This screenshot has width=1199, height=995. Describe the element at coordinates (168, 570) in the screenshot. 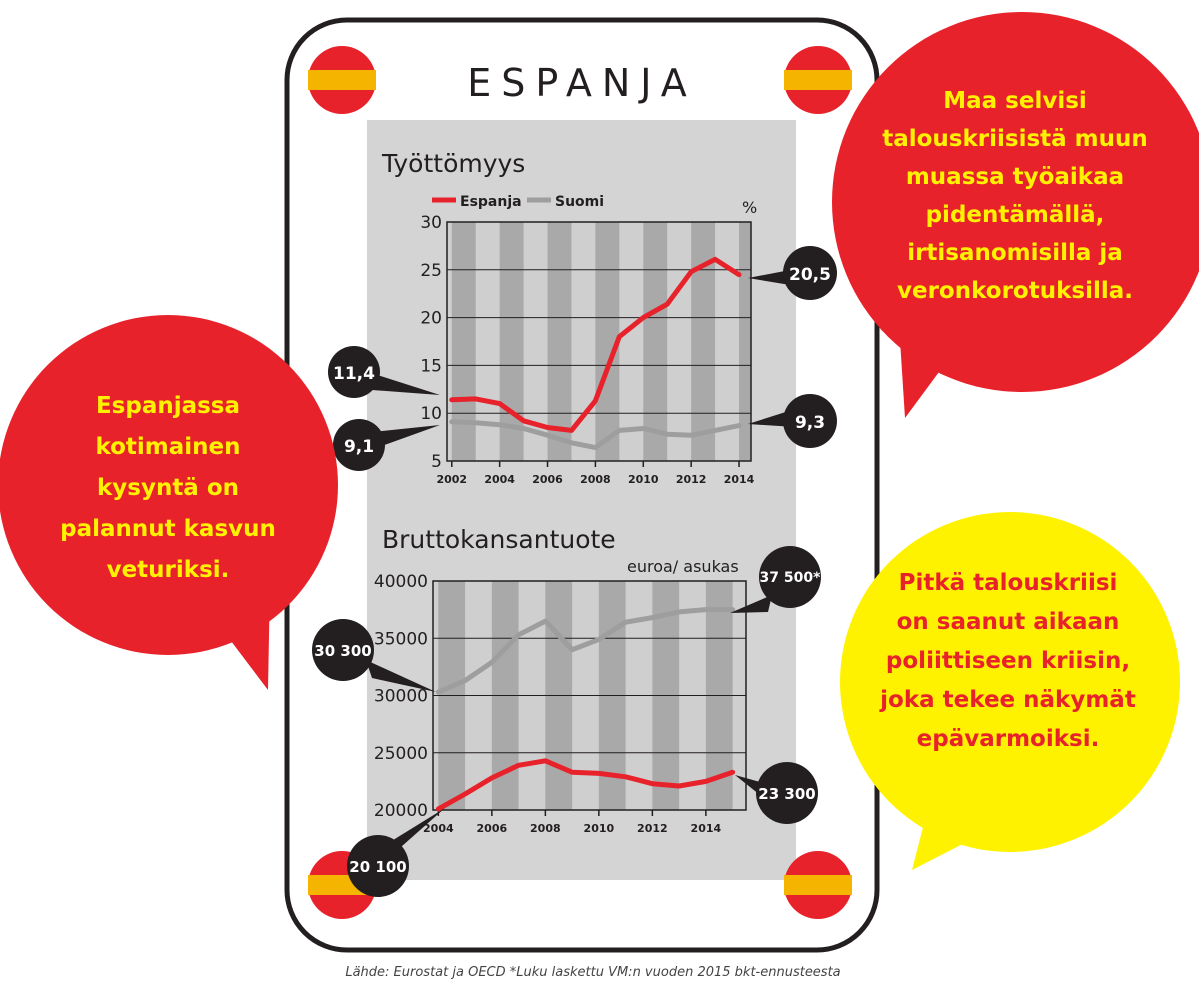

I see `bubble-line: veturiksi.` at that location.